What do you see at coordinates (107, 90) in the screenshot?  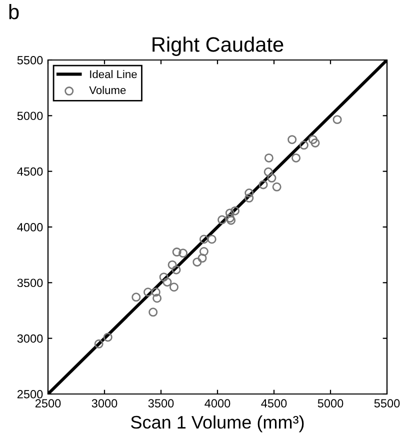 I see `legend-label: Volume` at bounding box center [107, 90].